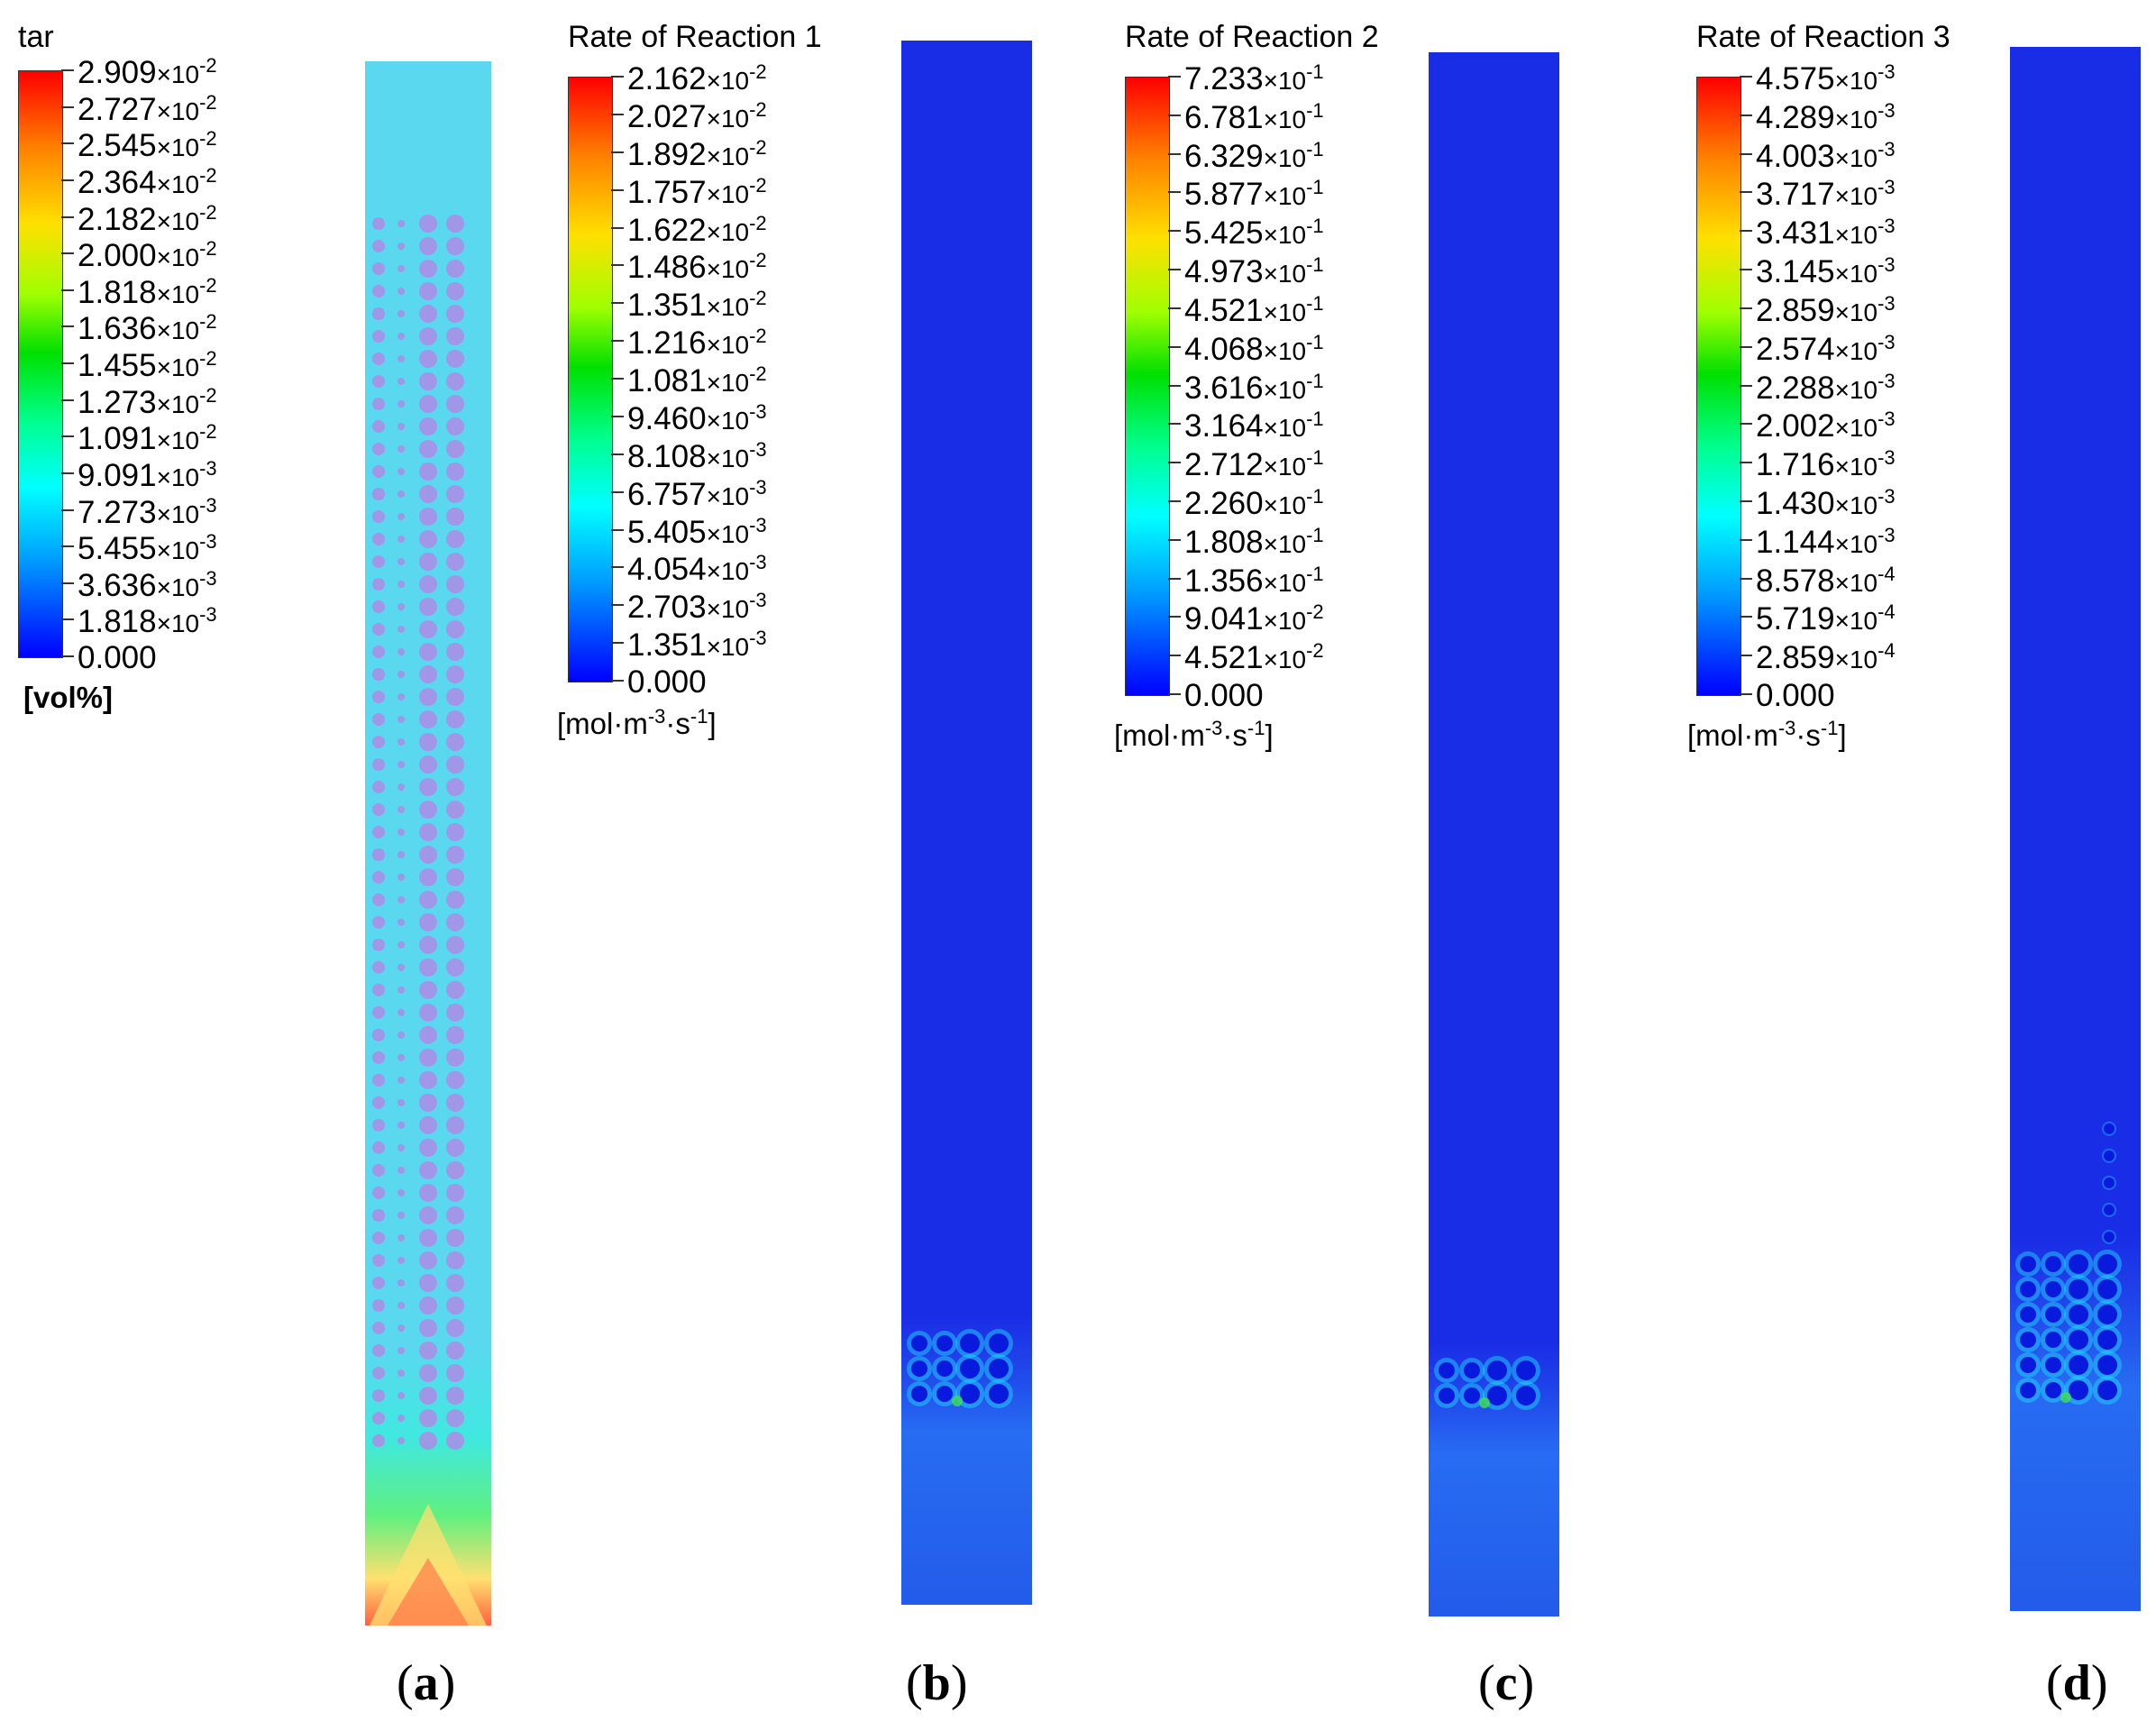 Image resolution: width=2156 pixels, height=1731 pixels. I want to click on colorbar-tick-label: 5.425×10⁻¹, so click(1254, 234).